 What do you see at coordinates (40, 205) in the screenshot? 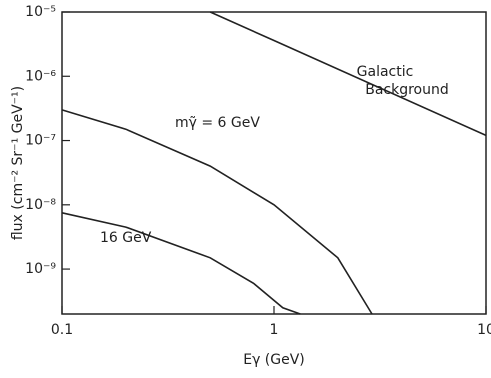
I see `y-tick-label: 10⁻⁸` at bounding box center [40, 205].